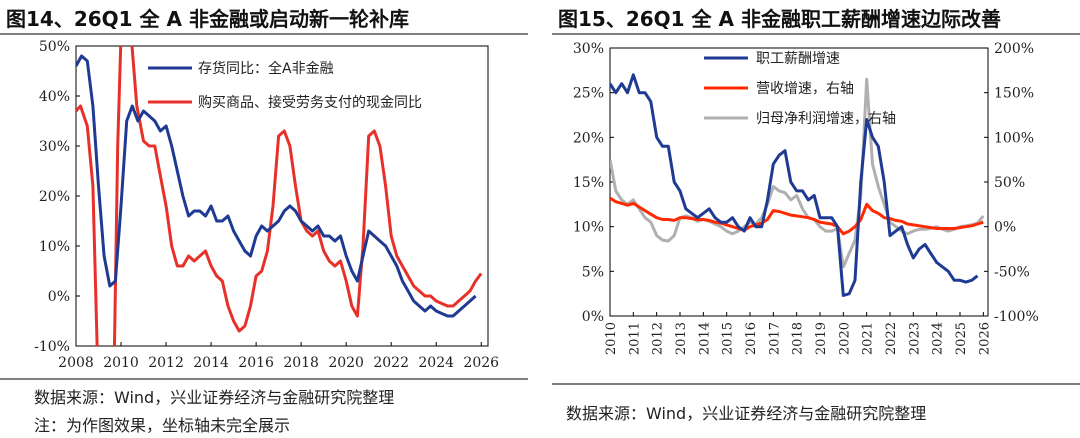 The height and width of the screenshot is (438, 1080). What do you see at coordinates (54, 197) in the screenshot?
I see `left-y-tick-label: 20%` at bounding box center [54, 197].